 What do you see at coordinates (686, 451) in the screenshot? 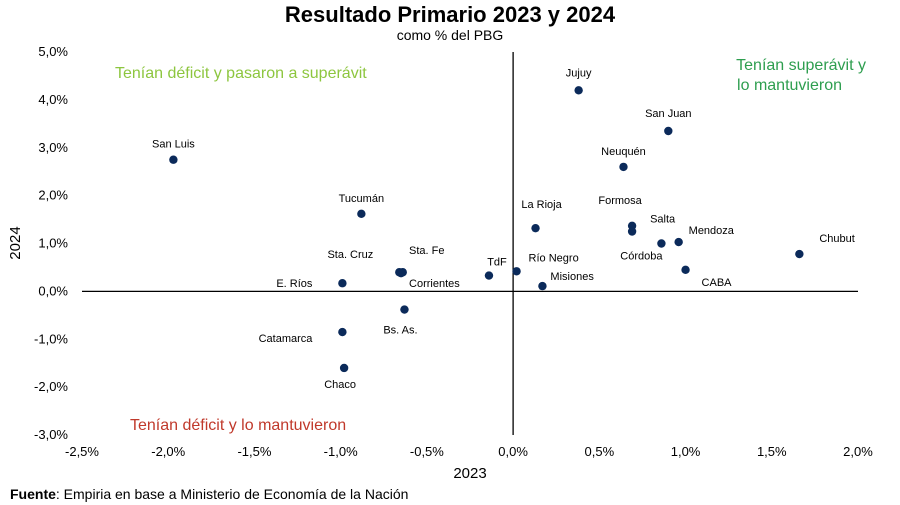
I see `x-tick-label-7: 1,0%` at bounding box center [686, 451].